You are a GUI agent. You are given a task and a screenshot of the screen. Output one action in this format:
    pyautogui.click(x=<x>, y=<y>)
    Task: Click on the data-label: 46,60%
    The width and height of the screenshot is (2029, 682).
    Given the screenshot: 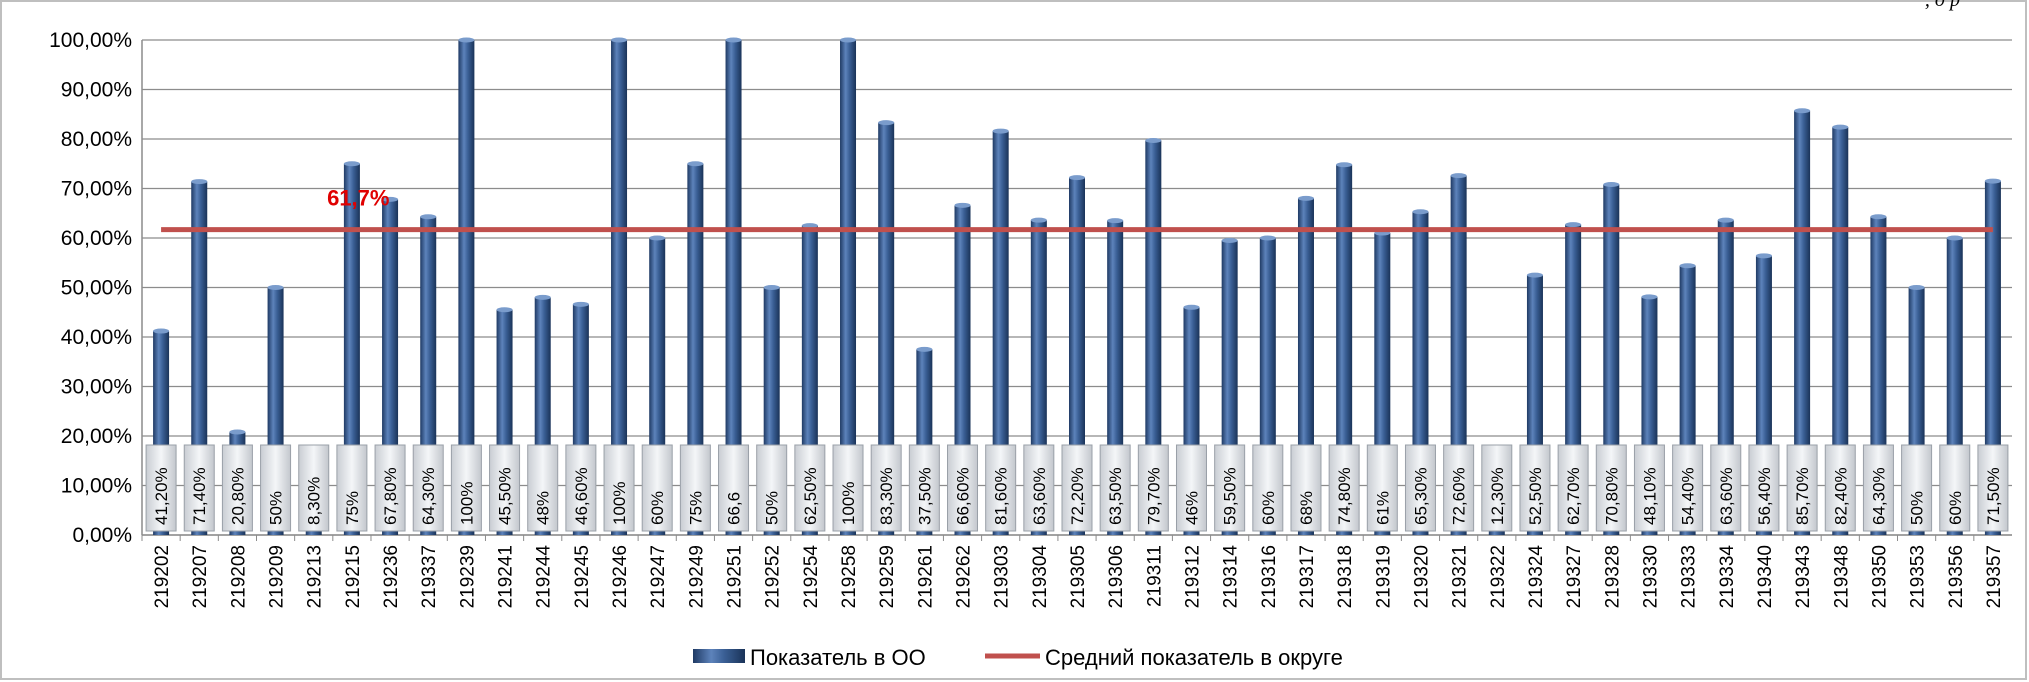 What is the action you would take?
    pyautogui.click(x=581, y=496)
    